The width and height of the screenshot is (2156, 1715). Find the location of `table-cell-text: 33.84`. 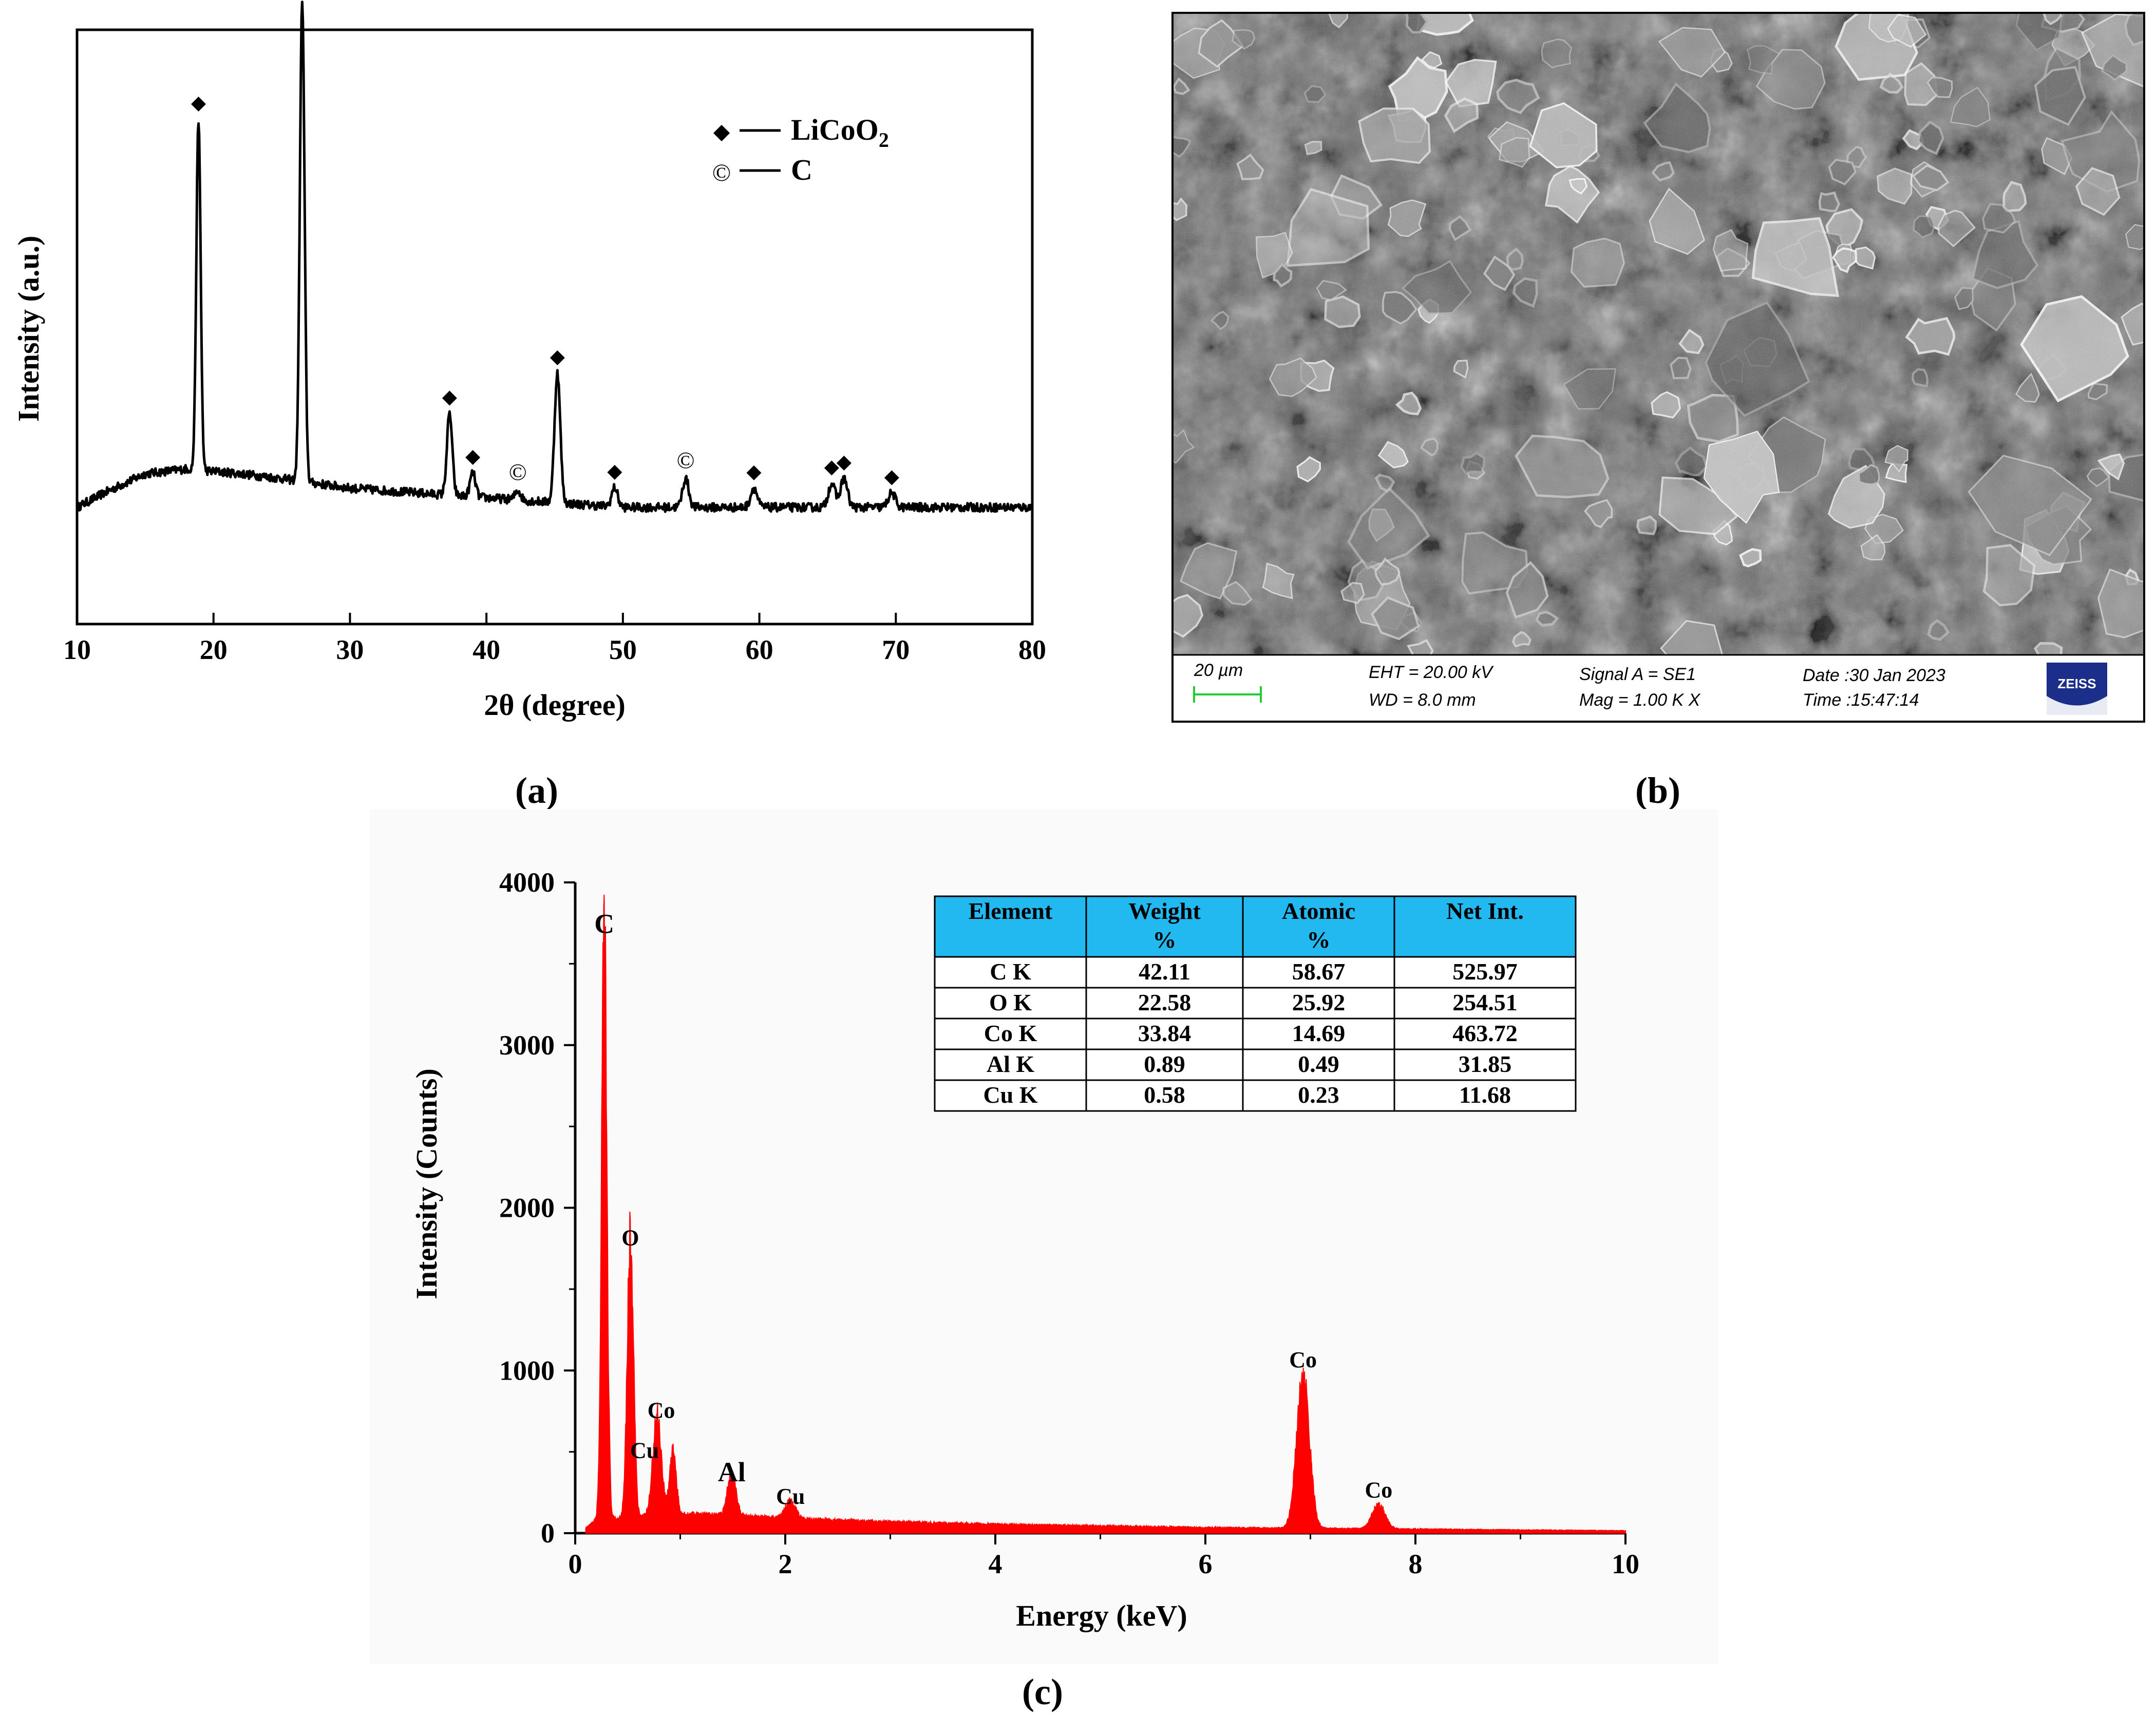

table-cell-text: 33.84 is located at coordinates (1165, 1033).